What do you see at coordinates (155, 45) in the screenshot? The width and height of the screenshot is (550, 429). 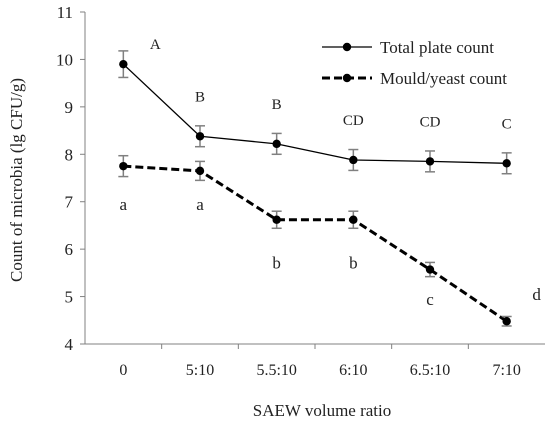 I see `letter-total-plate: A` at bounding box center [155, 45].